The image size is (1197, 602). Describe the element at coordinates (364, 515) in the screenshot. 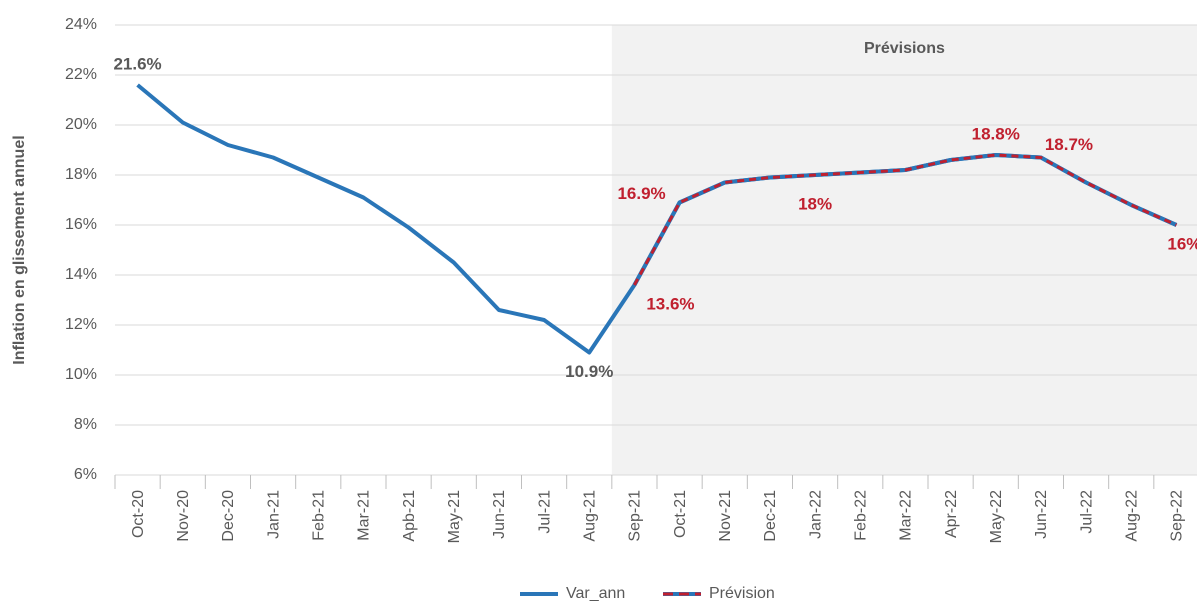

I see `x-tick-label: Mar-21` at that location.